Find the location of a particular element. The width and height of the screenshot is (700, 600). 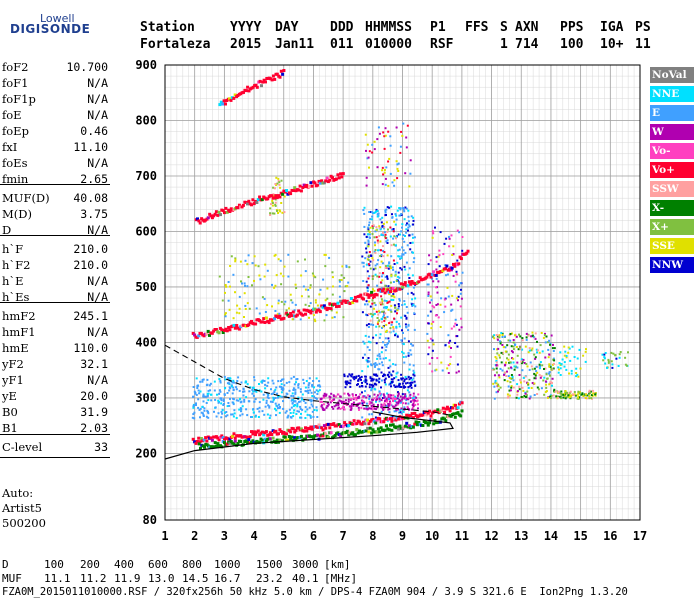

param-row: C-level 33 is located at coordinates (55, 448).